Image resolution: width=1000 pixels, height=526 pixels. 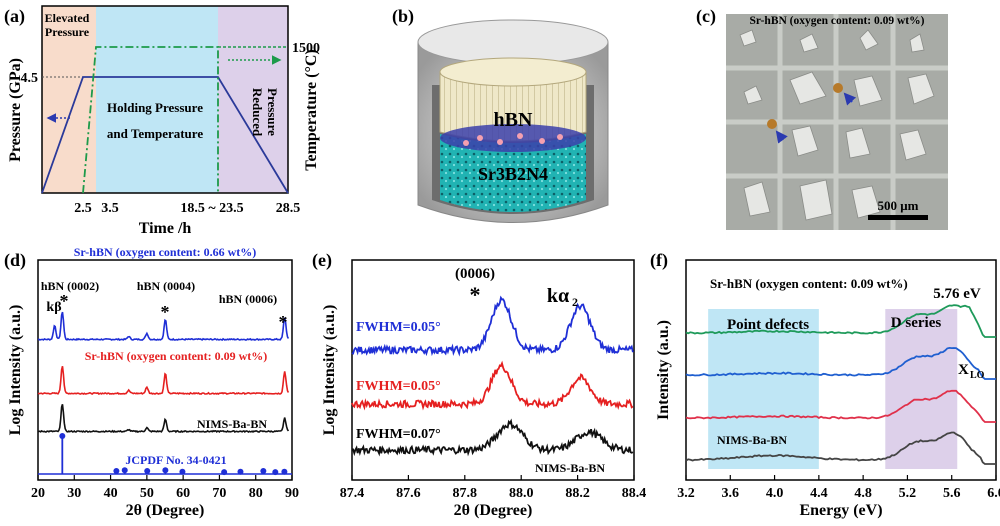 What do you see at coordinates (292, 493) in the screenshot?
I see `x-d-tick-label: 90` at bounding box center [292, 493].